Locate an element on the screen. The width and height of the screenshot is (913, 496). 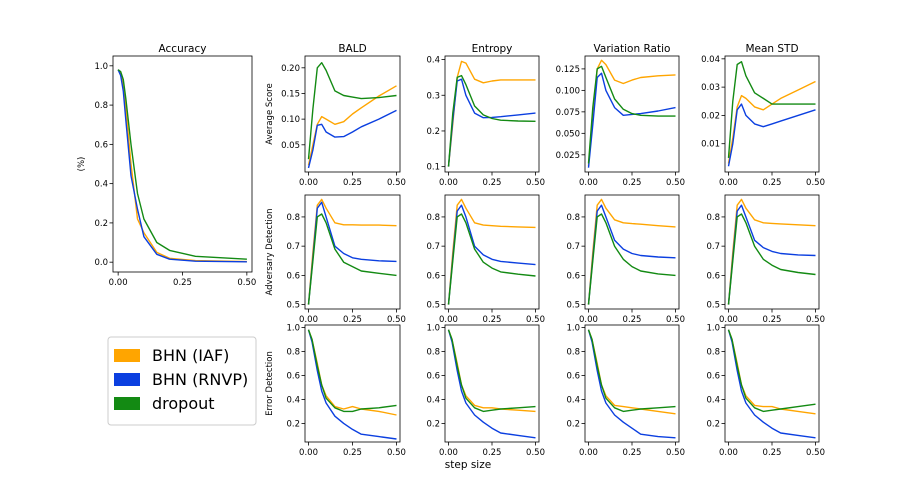
entropy-error-line-dropout is located at coordinates (491, 371).